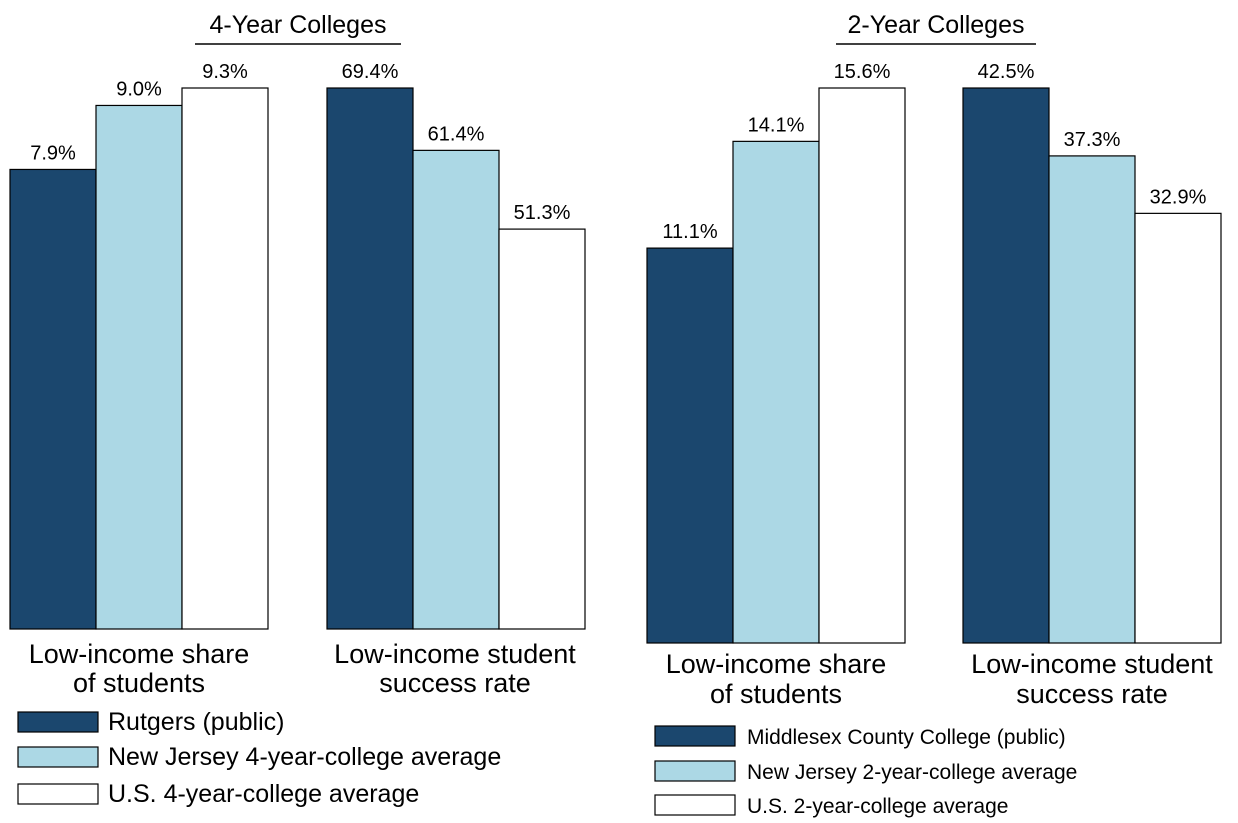 This screenshot has width=1238, height=823. I want to click on data-label: 15.6%, so click(862, 72).